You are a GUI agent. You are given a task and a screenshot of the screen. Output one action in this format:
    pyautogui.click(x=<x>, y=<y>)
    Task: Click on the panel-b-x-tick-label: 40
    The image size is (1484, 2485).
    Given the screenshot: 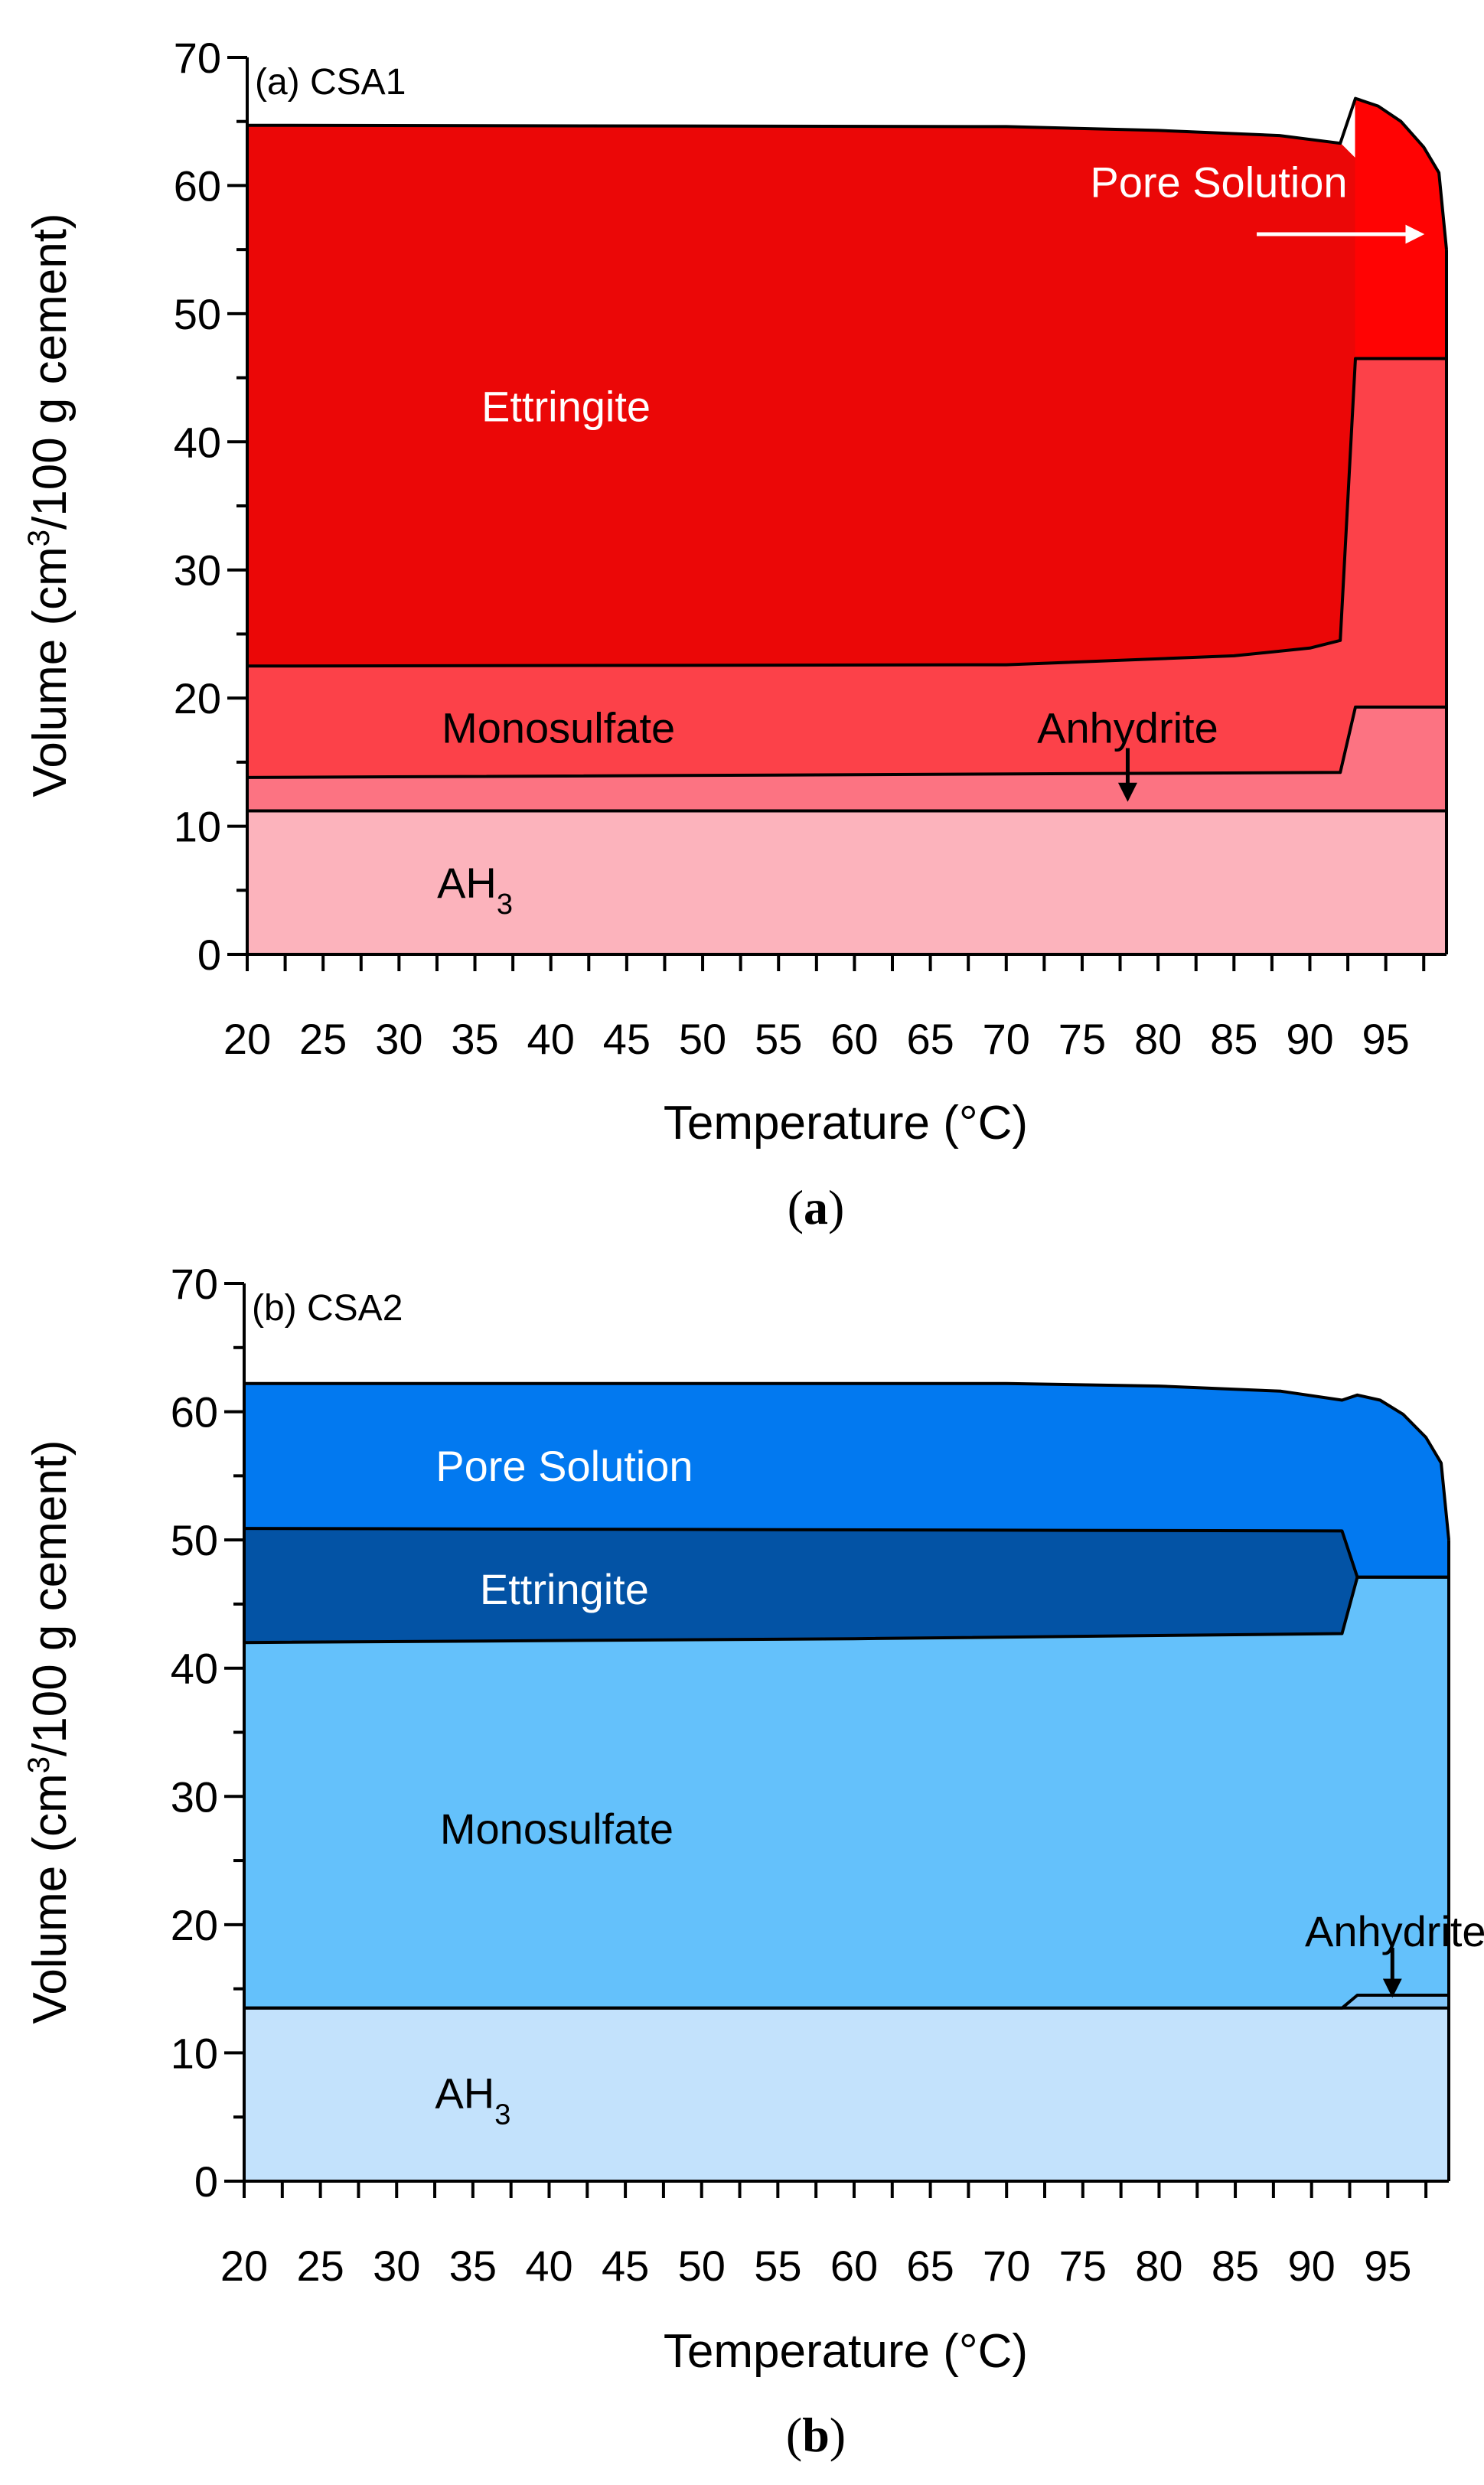 What is the action you would take?
    pyautogui.click(x=548, y=2266)
    